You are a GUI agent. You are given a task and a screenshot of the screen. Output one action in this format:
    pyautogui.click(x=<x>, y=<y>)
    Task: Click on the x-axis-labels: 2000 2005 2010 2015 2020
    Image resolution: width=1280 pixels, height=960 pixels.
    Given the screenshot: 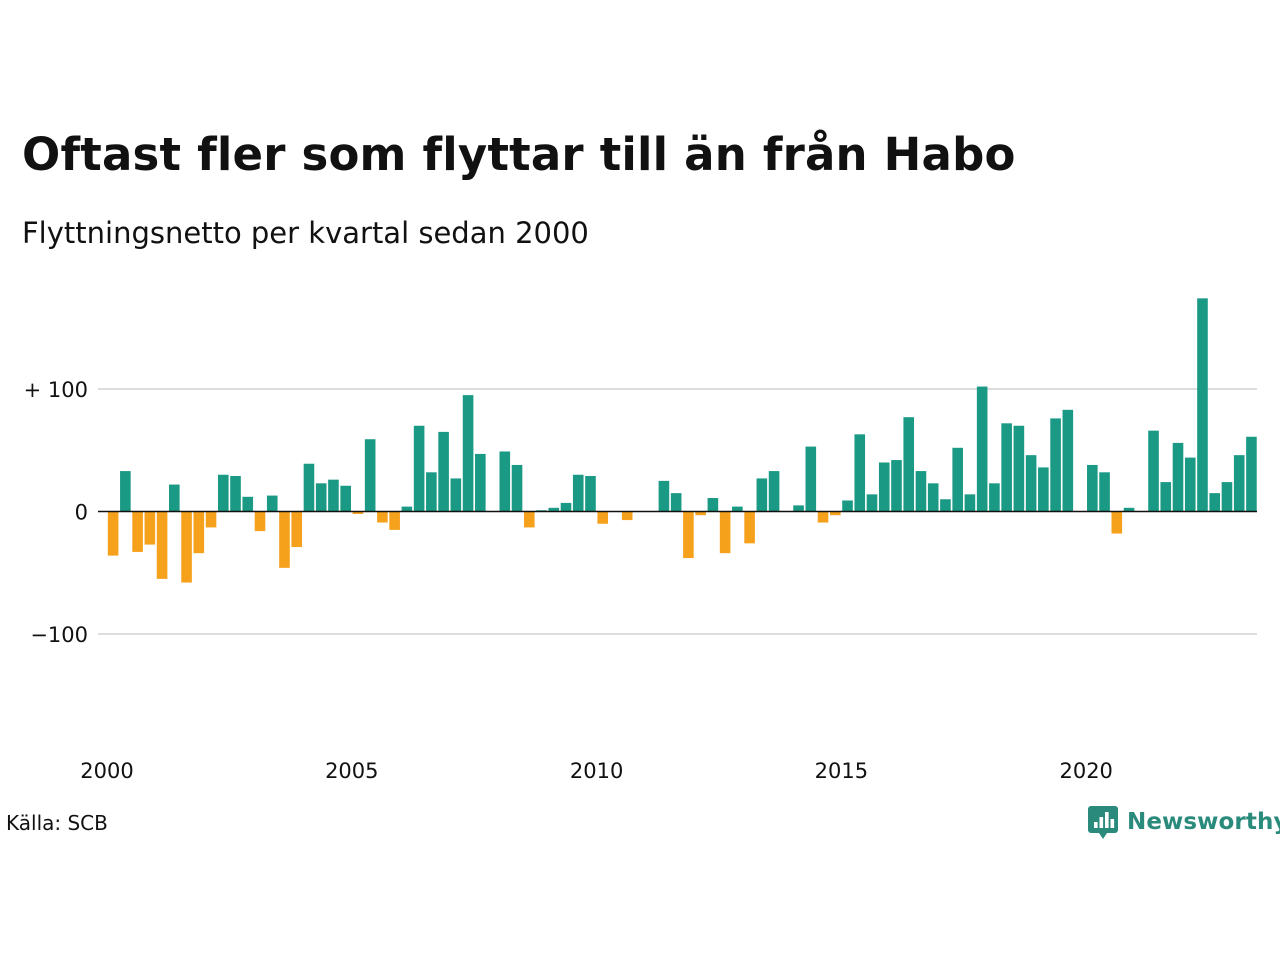 What is the action you would take?
    pyautogui.click(x=596, y=771)
    